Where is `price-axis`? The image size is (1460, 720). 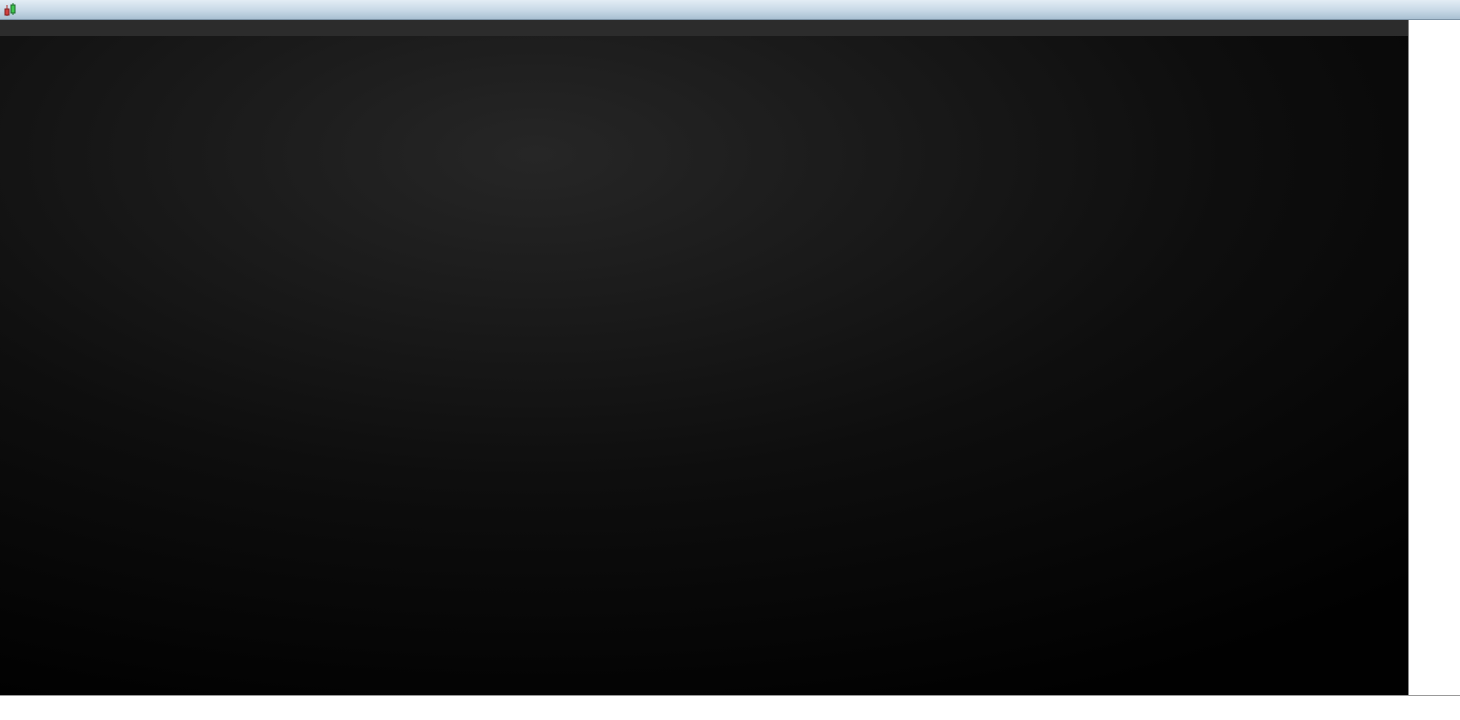 price-axis is located at coordinates (1434, 357).